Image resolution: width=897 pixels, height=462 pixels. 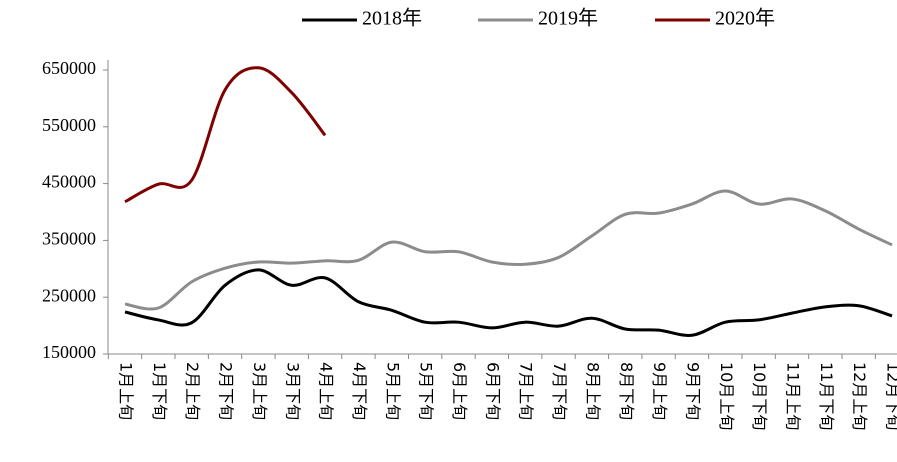 What do you see at coordinates (459, 391) in the screenshot?
I see `x-tick-label: 6月上旬` at bounding box center [459, 391].